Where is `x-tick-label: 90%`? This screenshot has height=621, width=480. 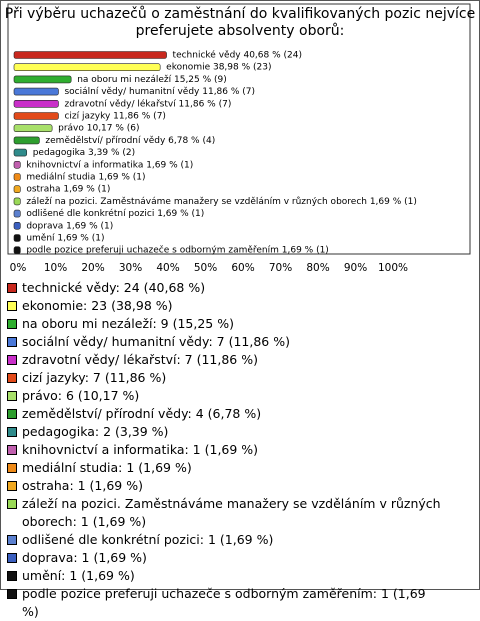
x-tick-label: 90% is located at coordinates (355, 268).